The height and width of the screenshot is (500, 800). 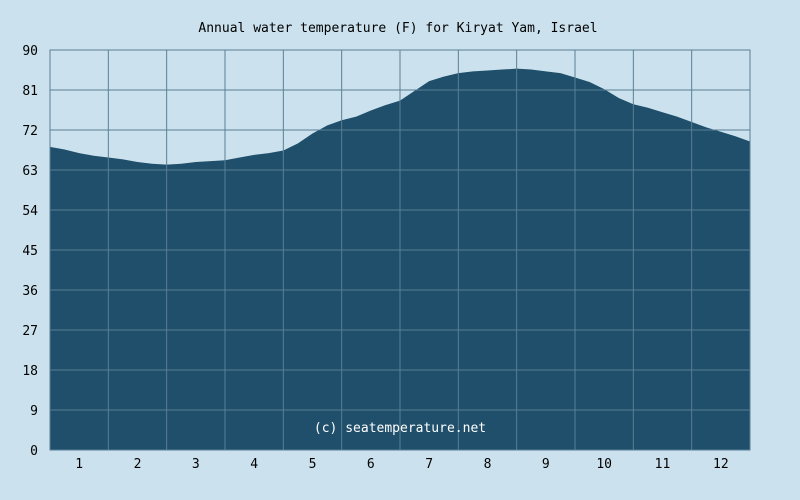 I want to click on x-tick-label: 6, so click(x=371, y=464).